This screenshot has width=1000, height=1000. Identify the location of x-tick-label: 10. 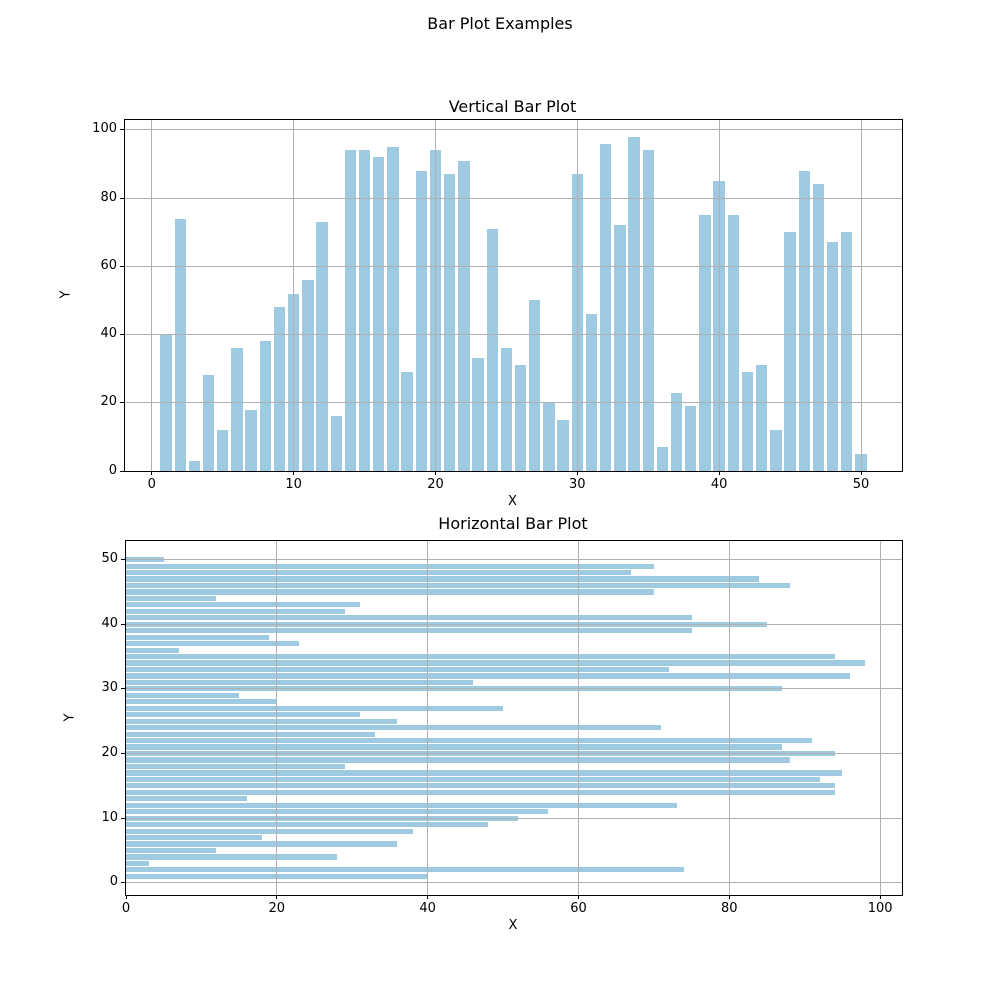
(293, 484).